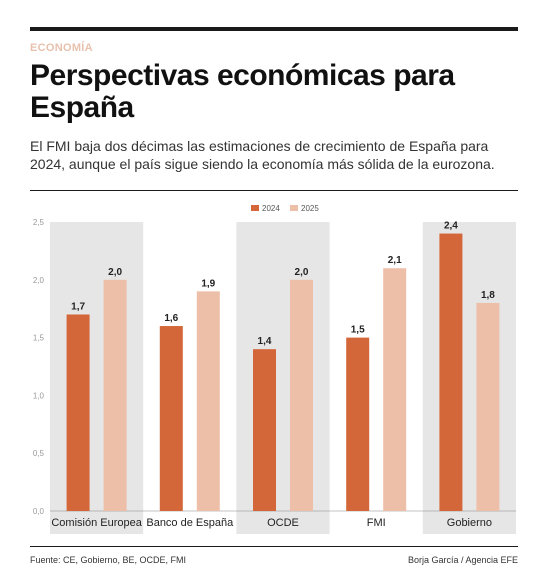 The image size is (548, 574). Describe the element at coordinates (310, 208) in the screenshot. I see `legend-label: 2025` at that location.